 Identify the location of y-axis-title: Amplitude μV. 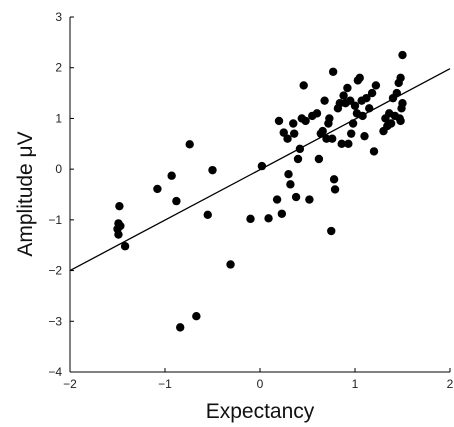
(25, 193).